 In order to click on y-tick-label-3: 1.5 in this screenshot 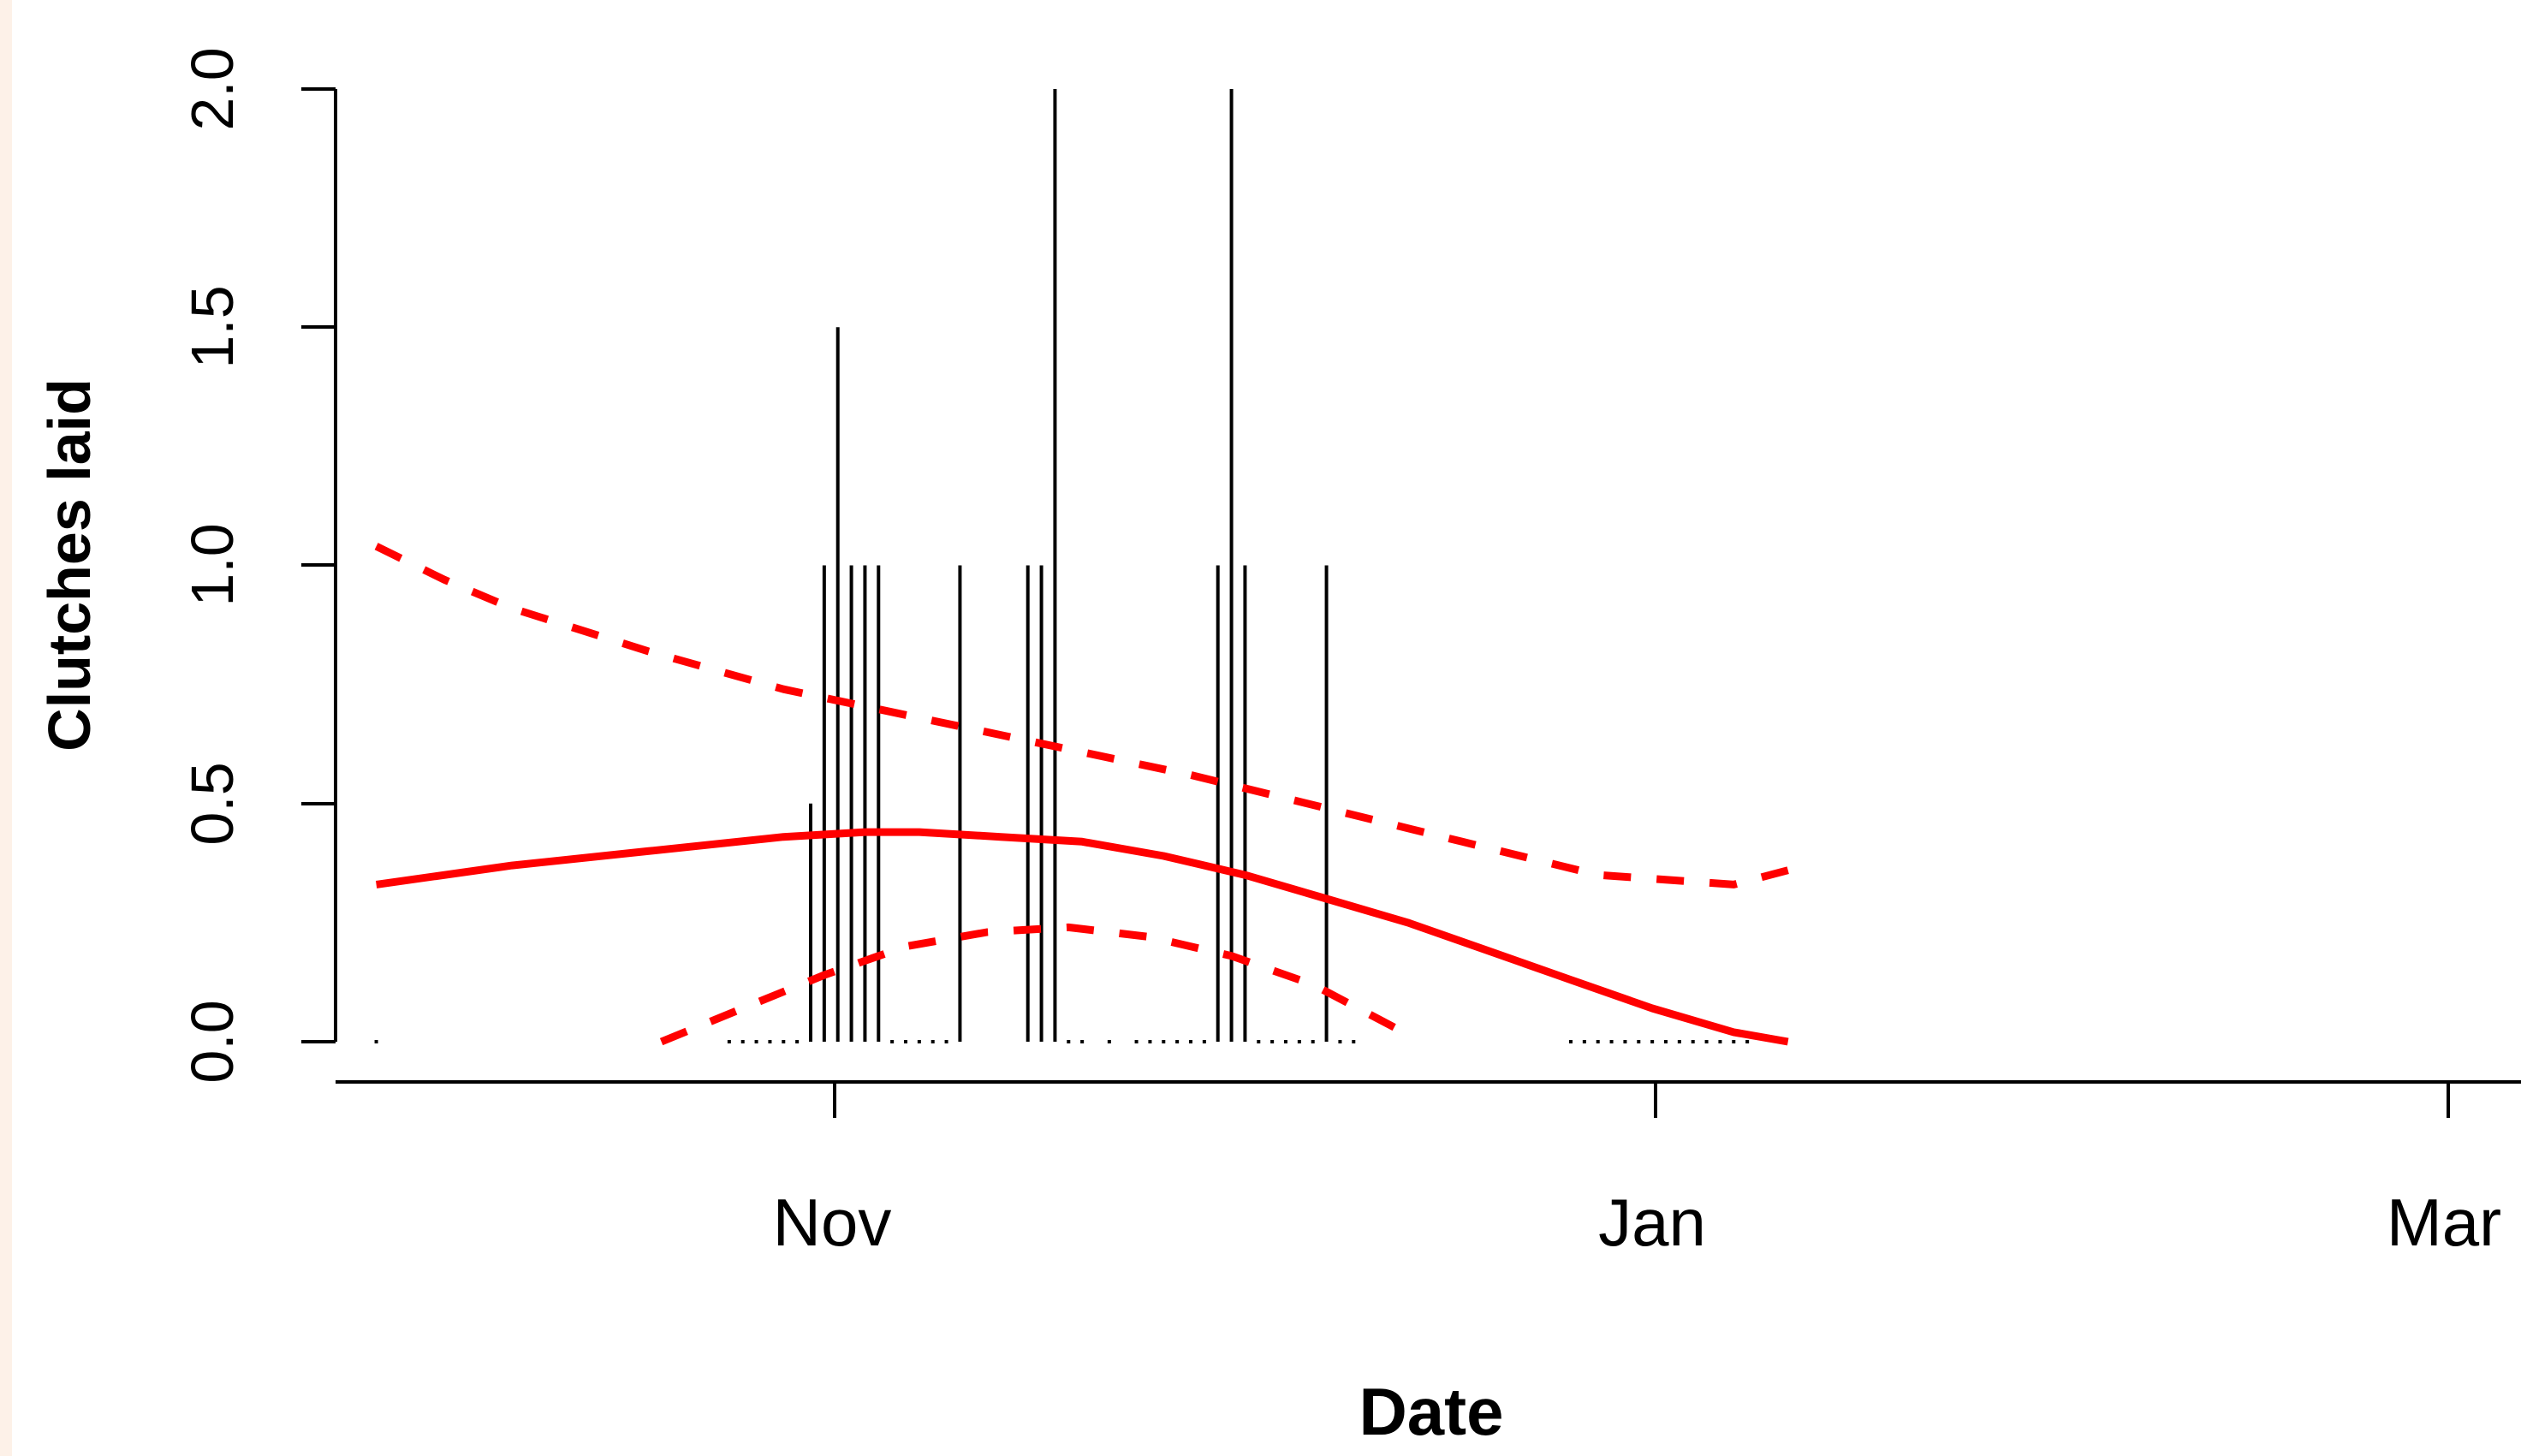, I will do `click(213, 326)`.